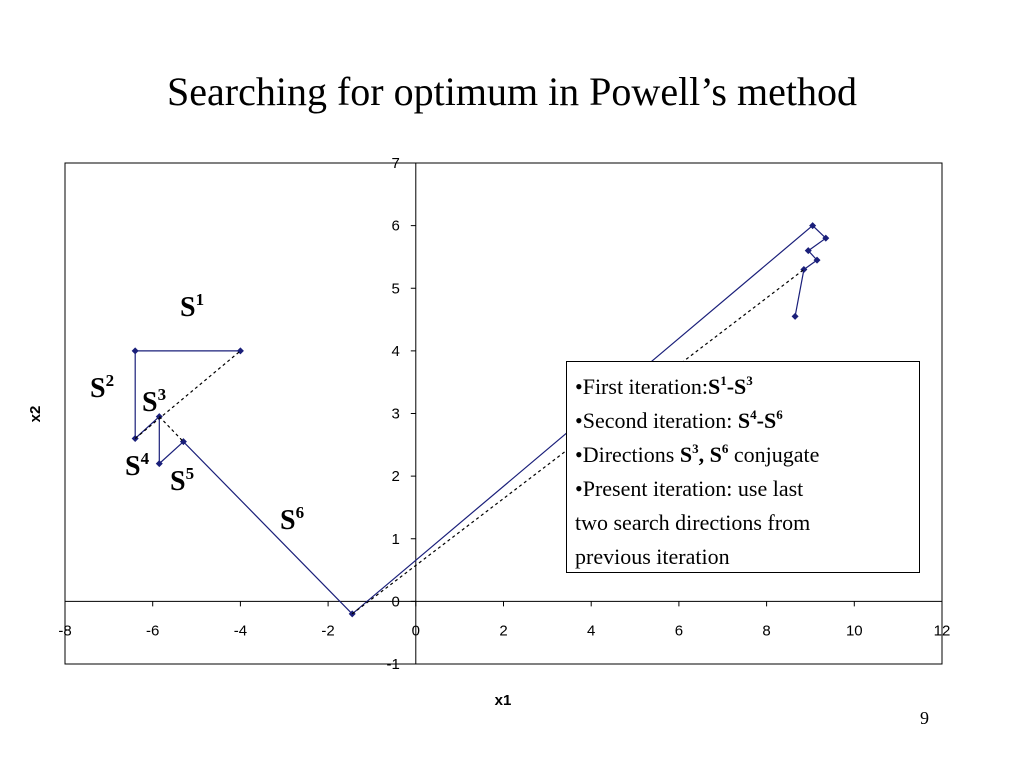 The width and height of the screenshot is (1024, 768). Describe the element at coordinates (512, 91) in the screenshot. I see `slide-title: Searching for optimum in Powell’s method` at that location.